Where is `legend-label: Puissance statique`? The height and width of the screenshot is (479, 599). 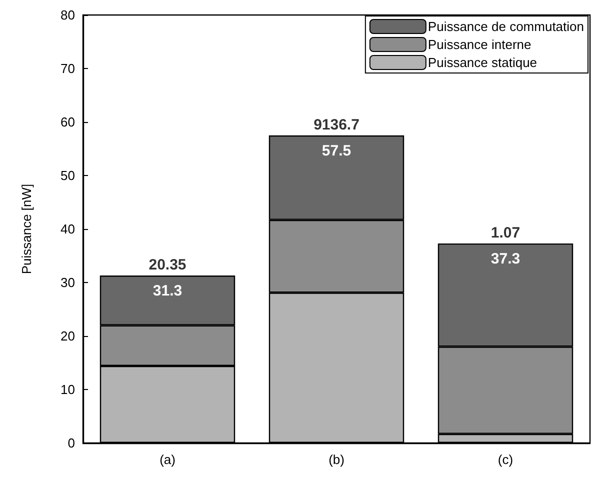
legend-label: Puissance statique is located at coordinates (483, 62).